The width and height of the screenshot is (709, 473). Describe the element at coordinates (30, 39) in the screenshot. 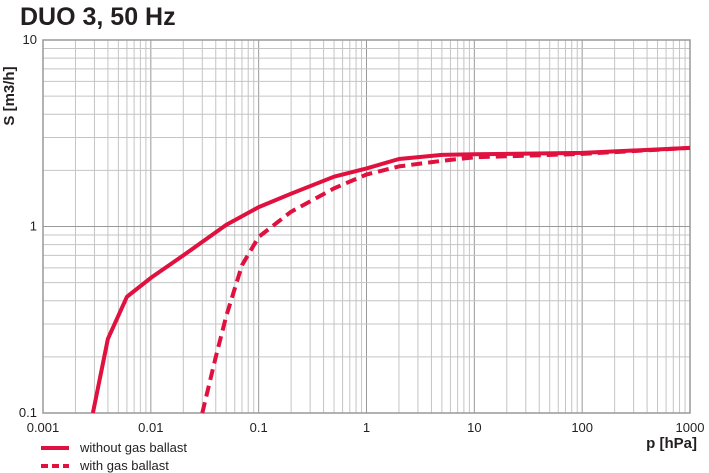

I see `y-tick-label: 10` at that location.